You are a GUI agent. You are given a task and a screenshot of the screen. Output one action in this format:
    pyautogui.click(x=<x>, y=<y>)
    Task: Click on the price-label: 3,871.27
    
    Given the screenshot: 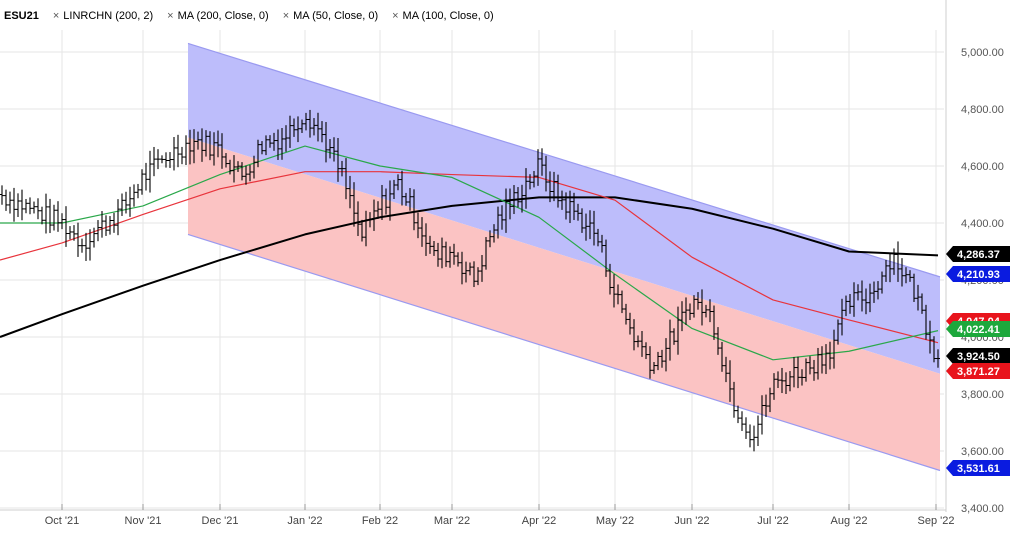 What is the action you would take?
    pyautogui.click(x=978, y=371)
    